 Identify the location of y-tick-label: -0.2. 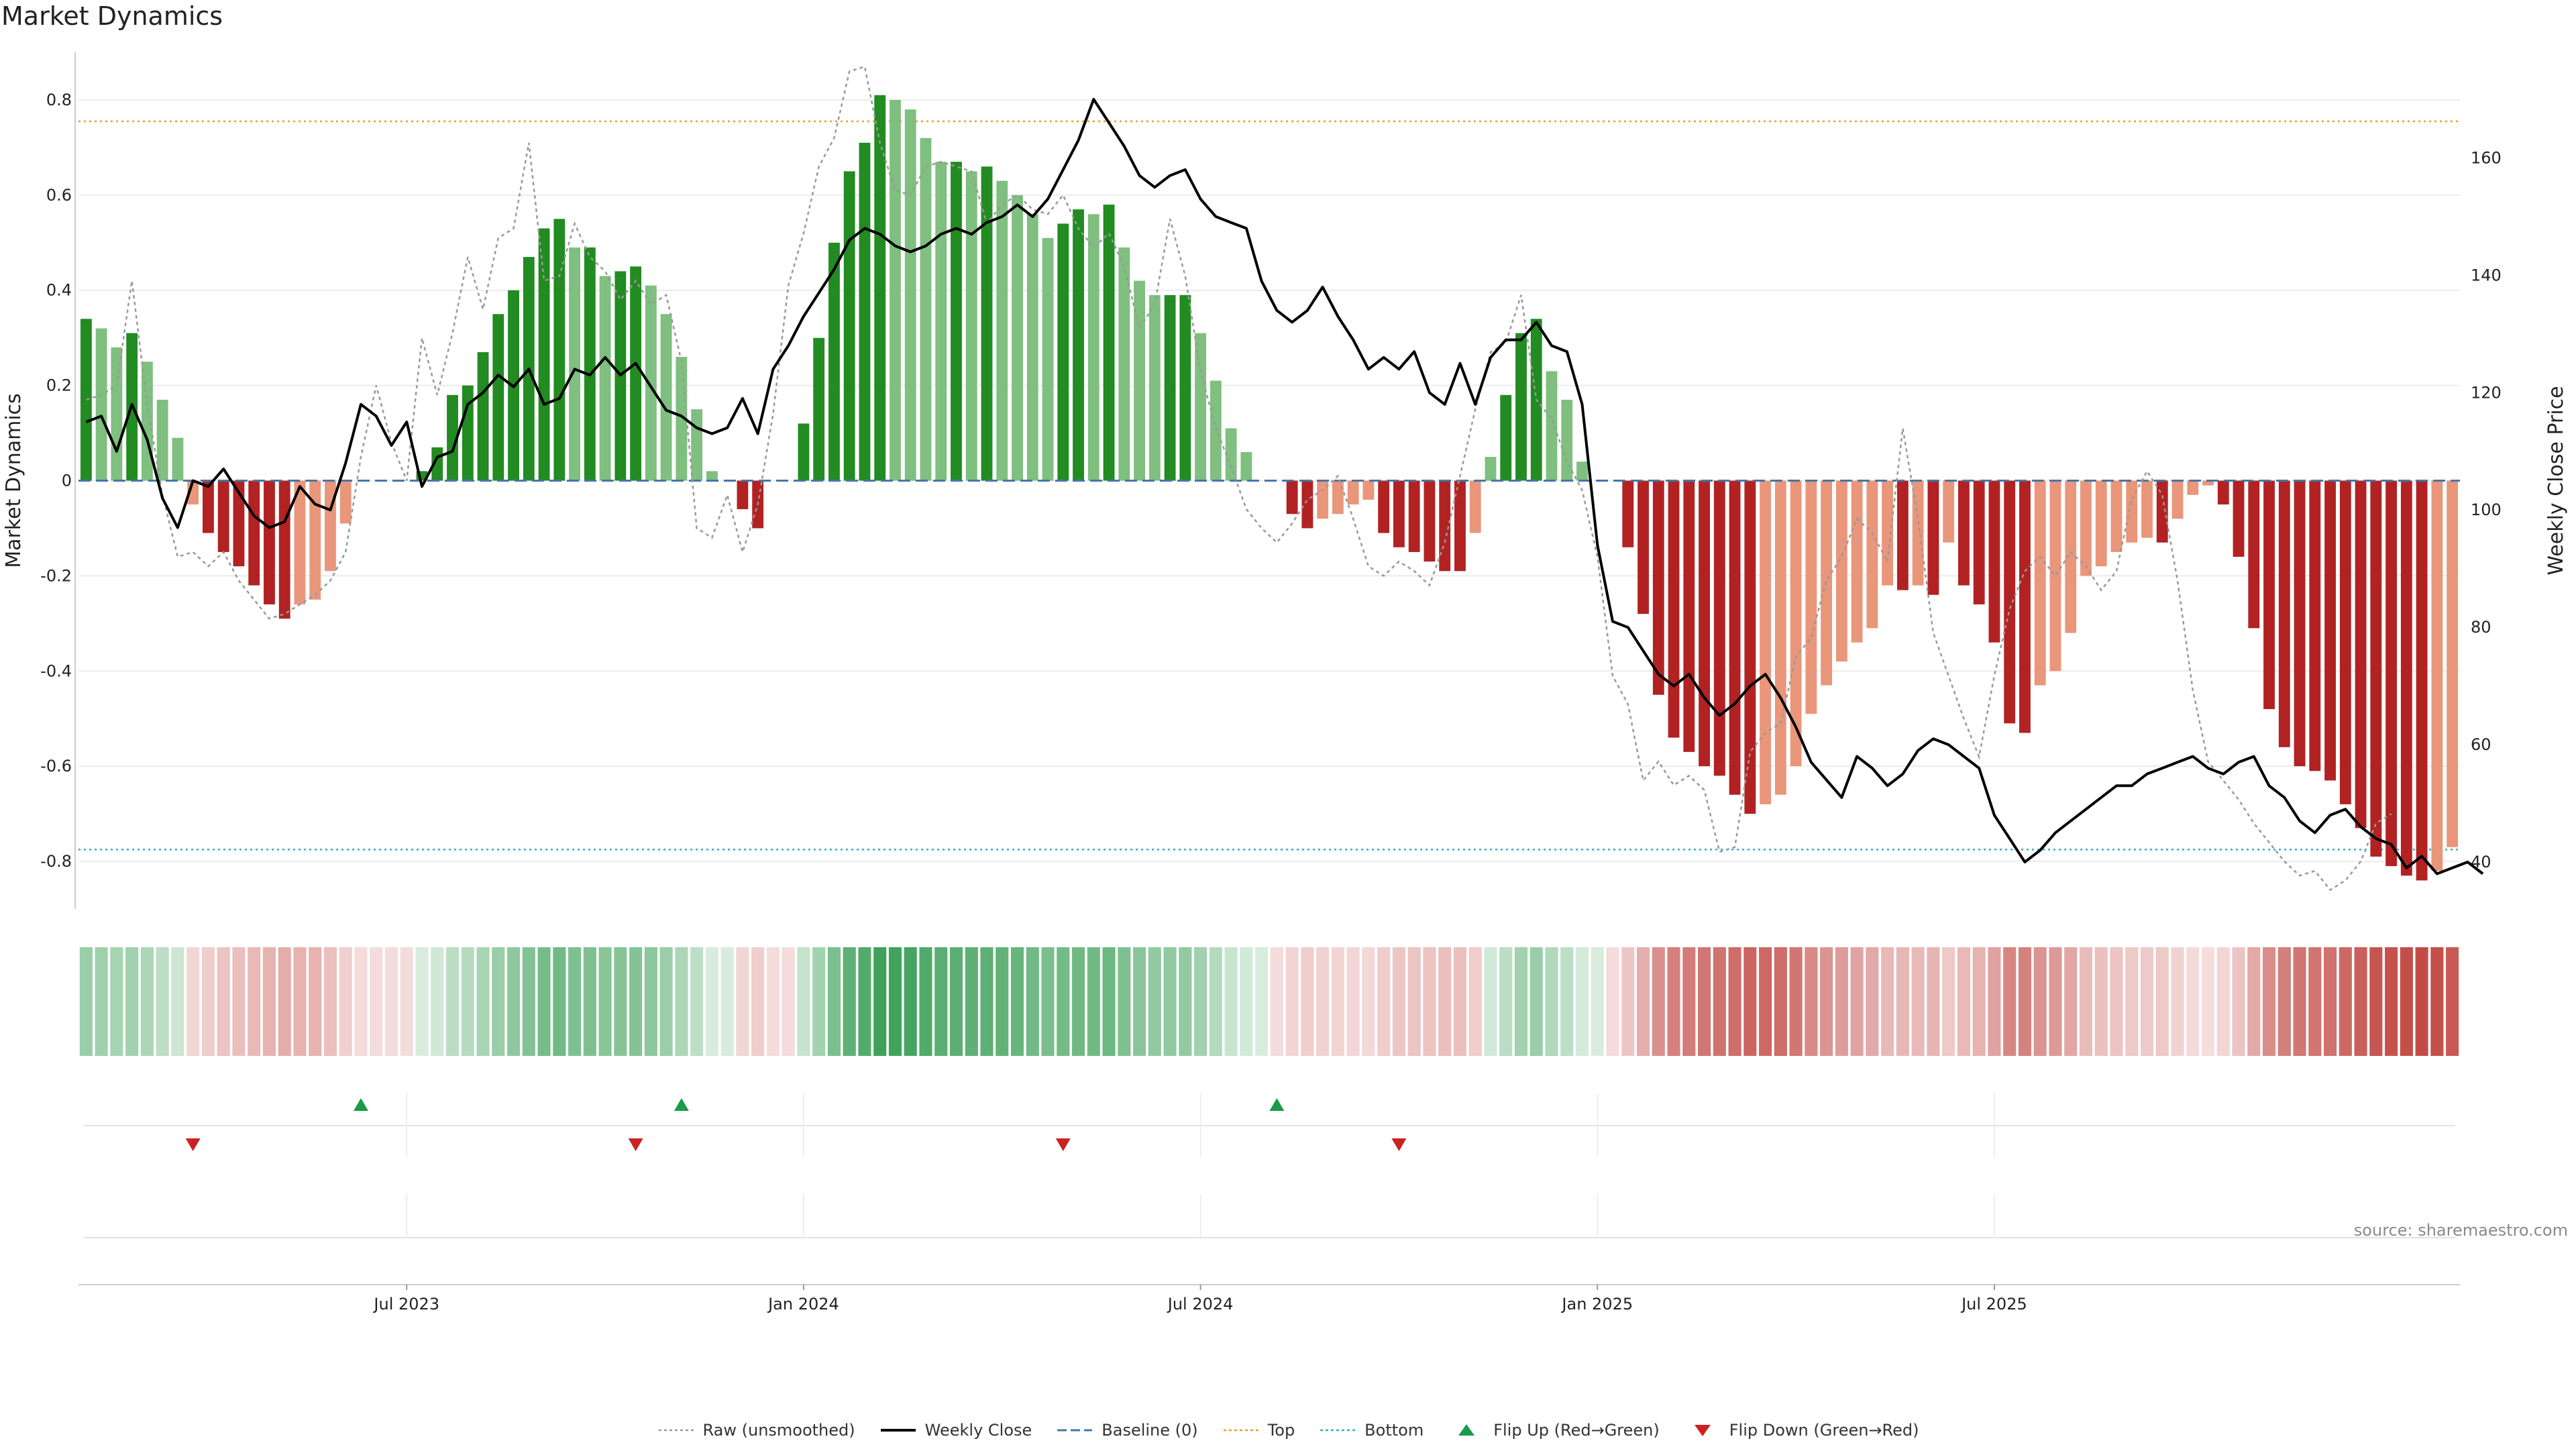
(56, 575).